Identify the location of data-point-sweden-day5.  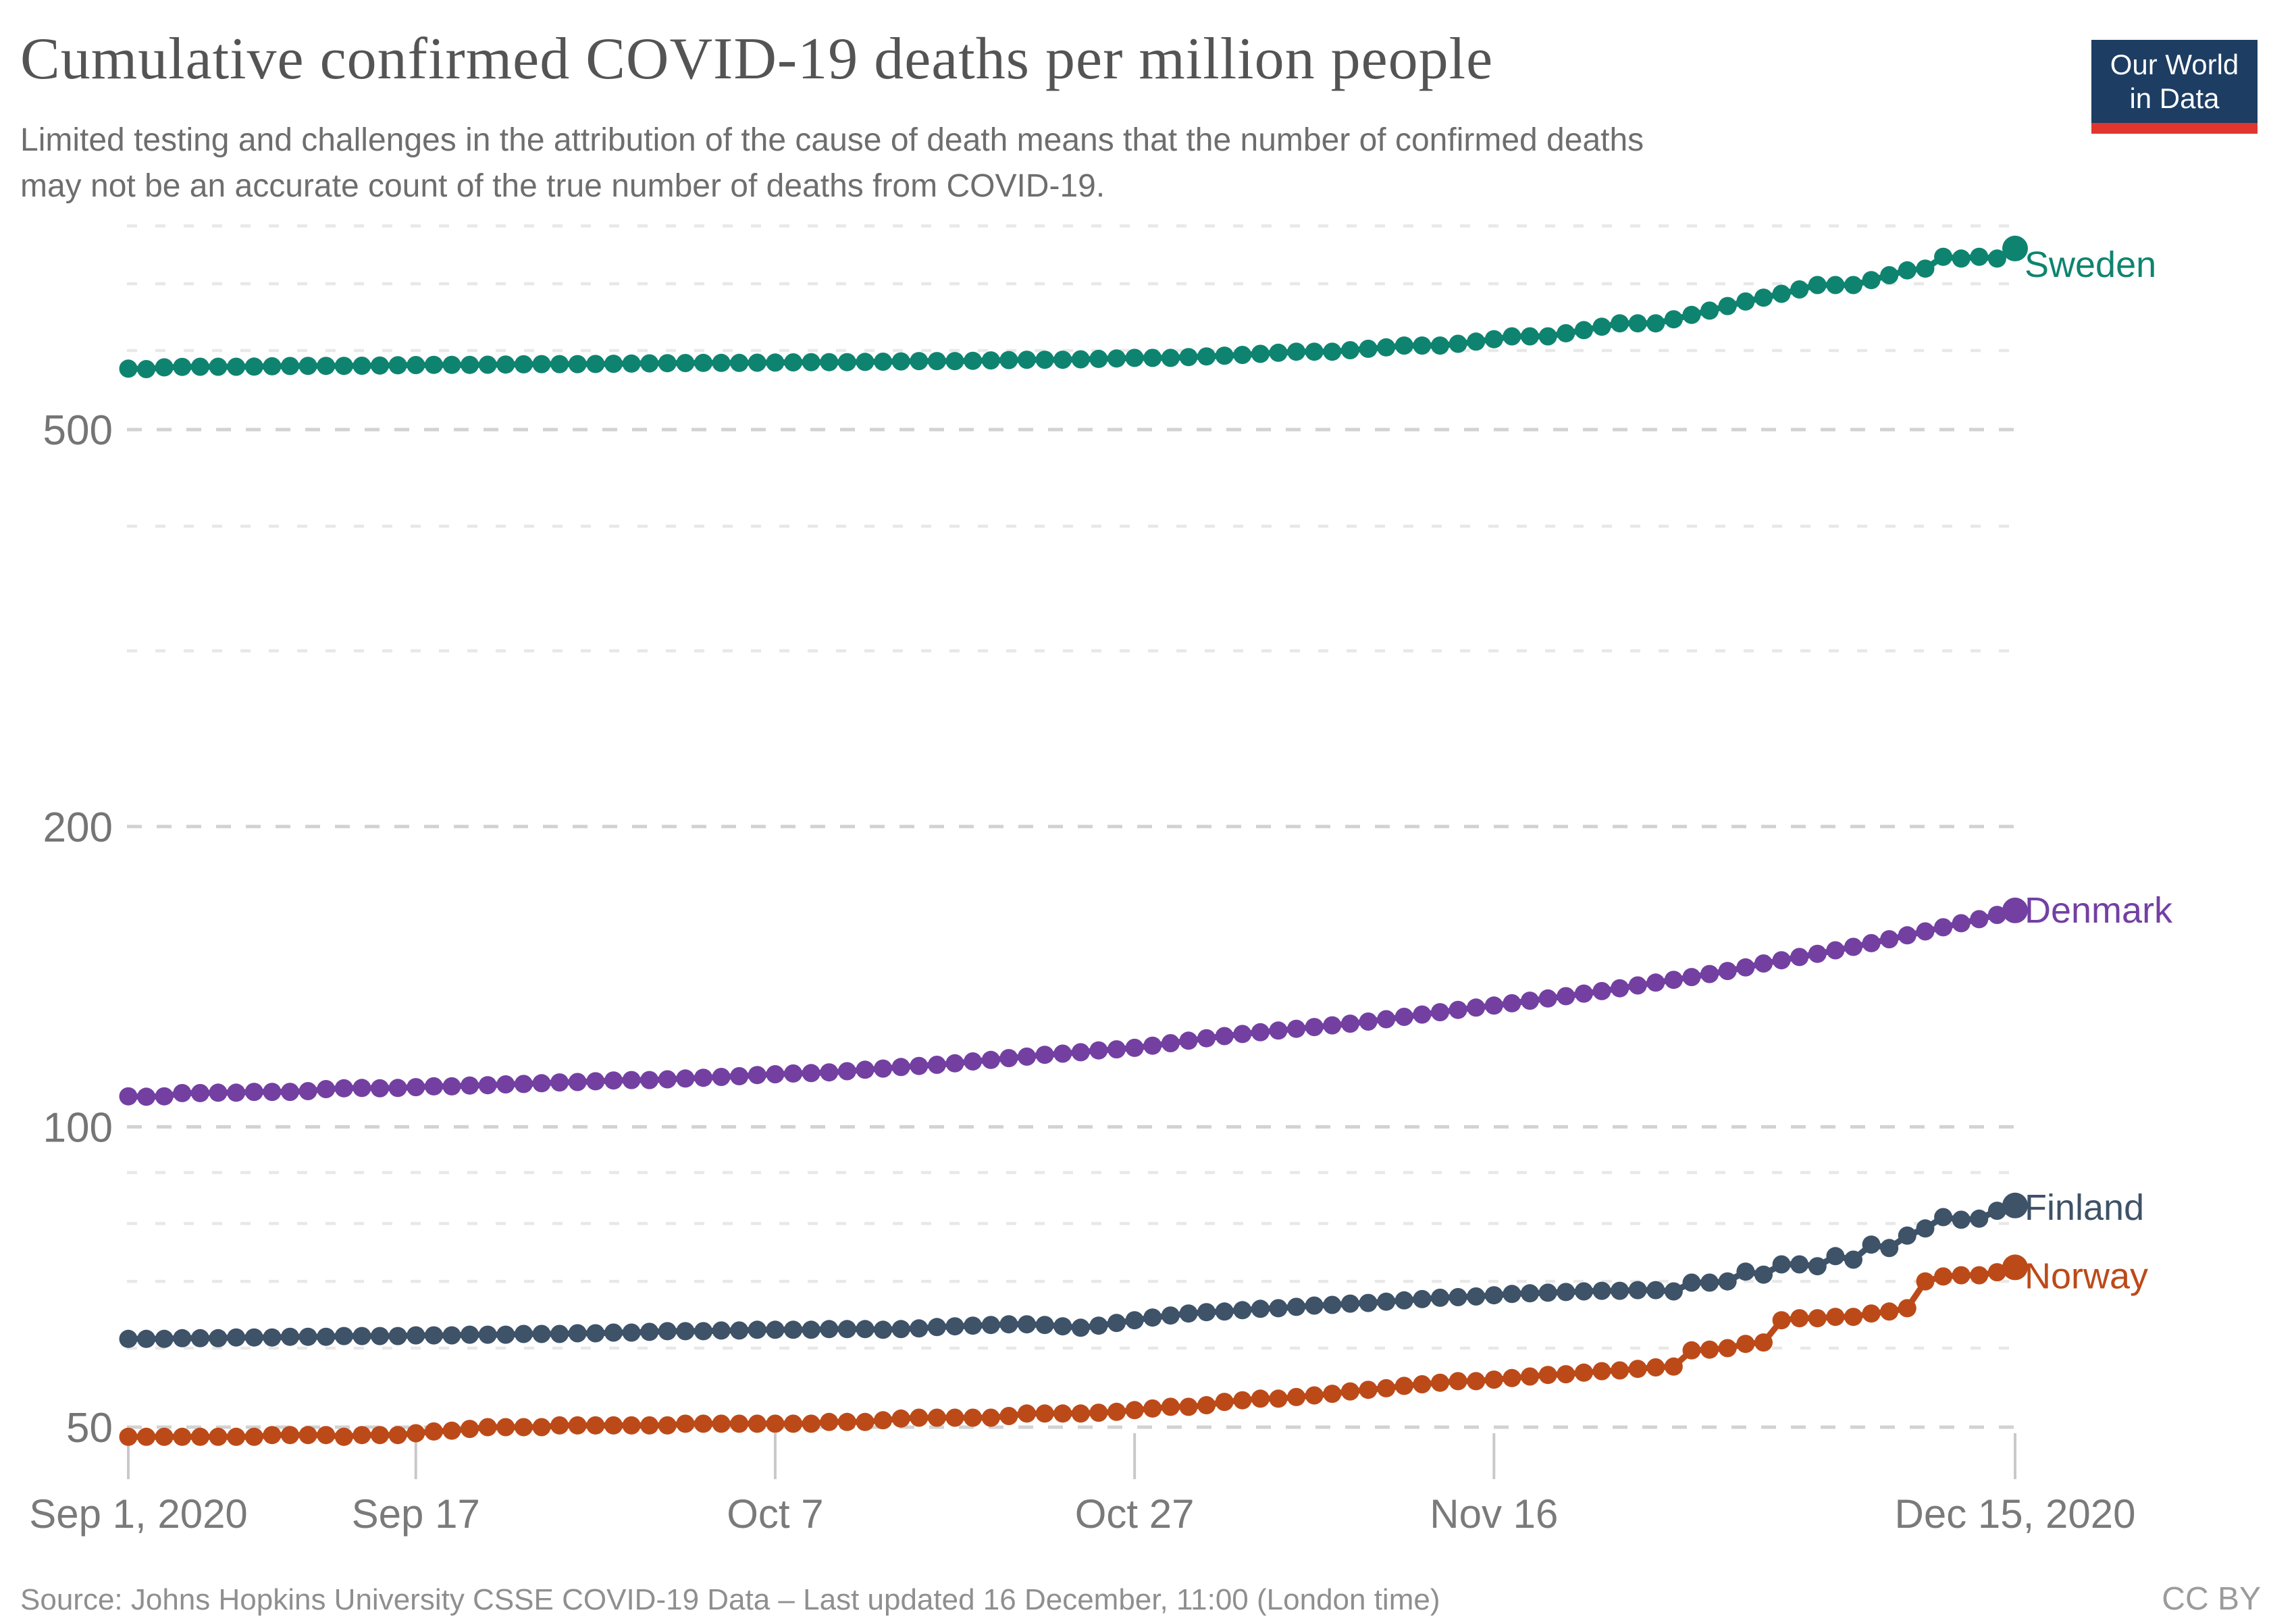
(218, 366).